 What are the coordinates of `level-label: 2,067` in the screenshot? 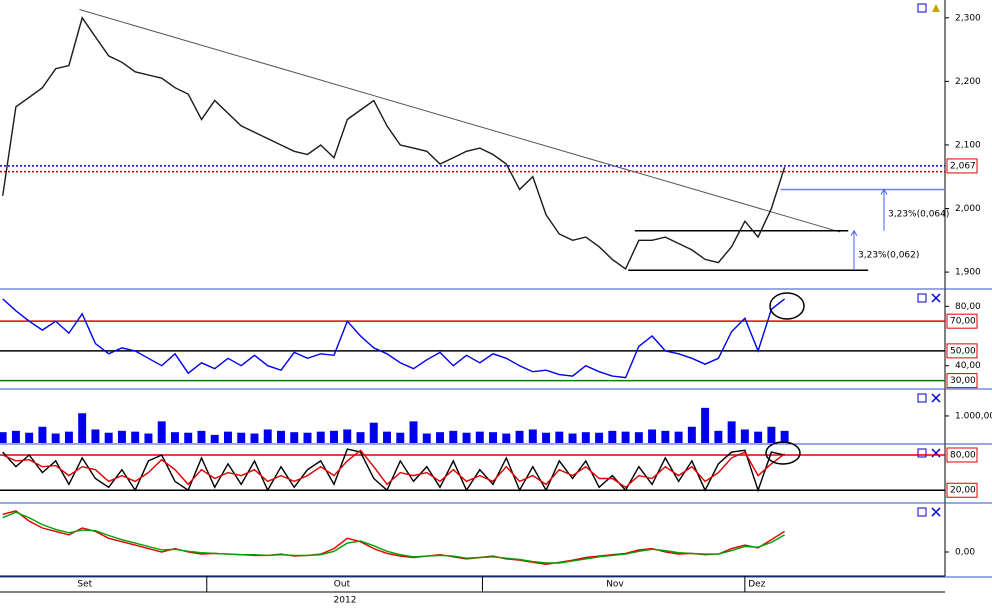 It's located at (963, 166).